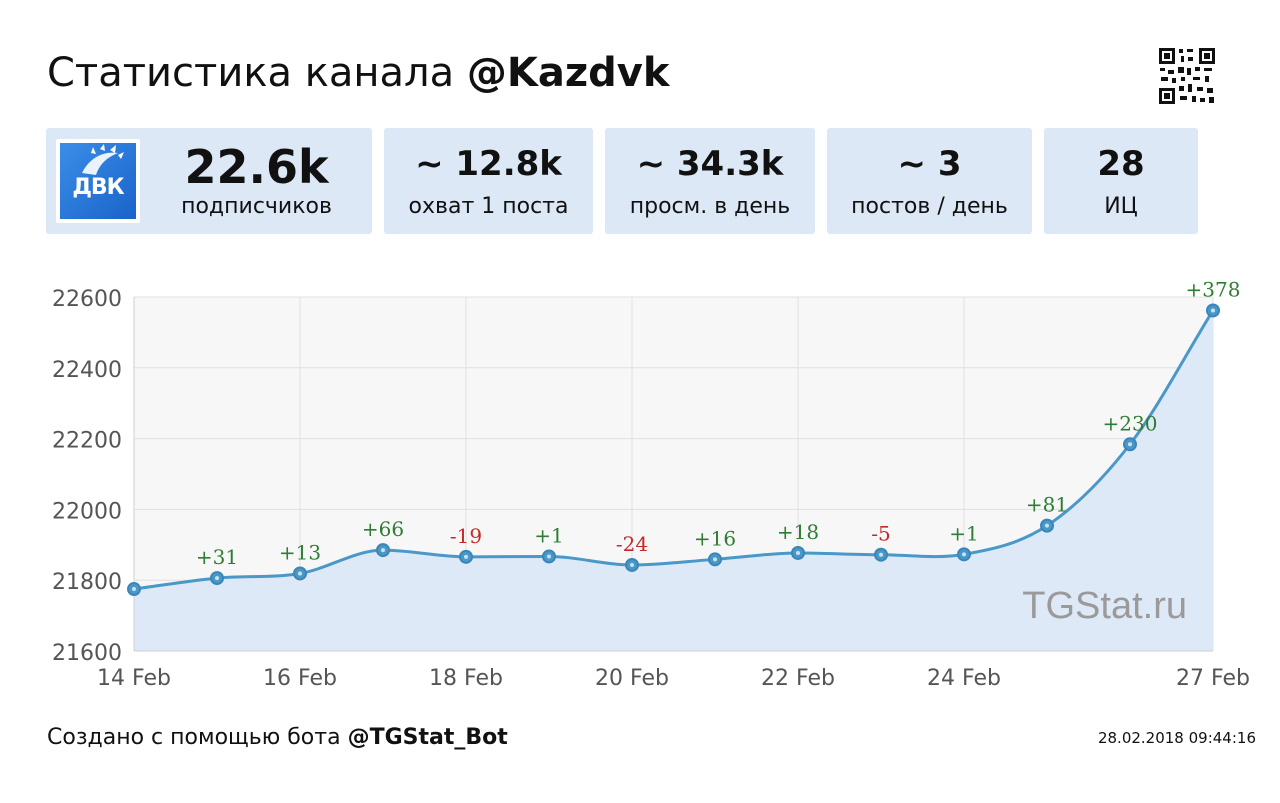 The image size is (1280, 803). What do you see at coordinates (632, 544) in the screenshot?
I see `data-label: -24` at bounding box center [632, 544].